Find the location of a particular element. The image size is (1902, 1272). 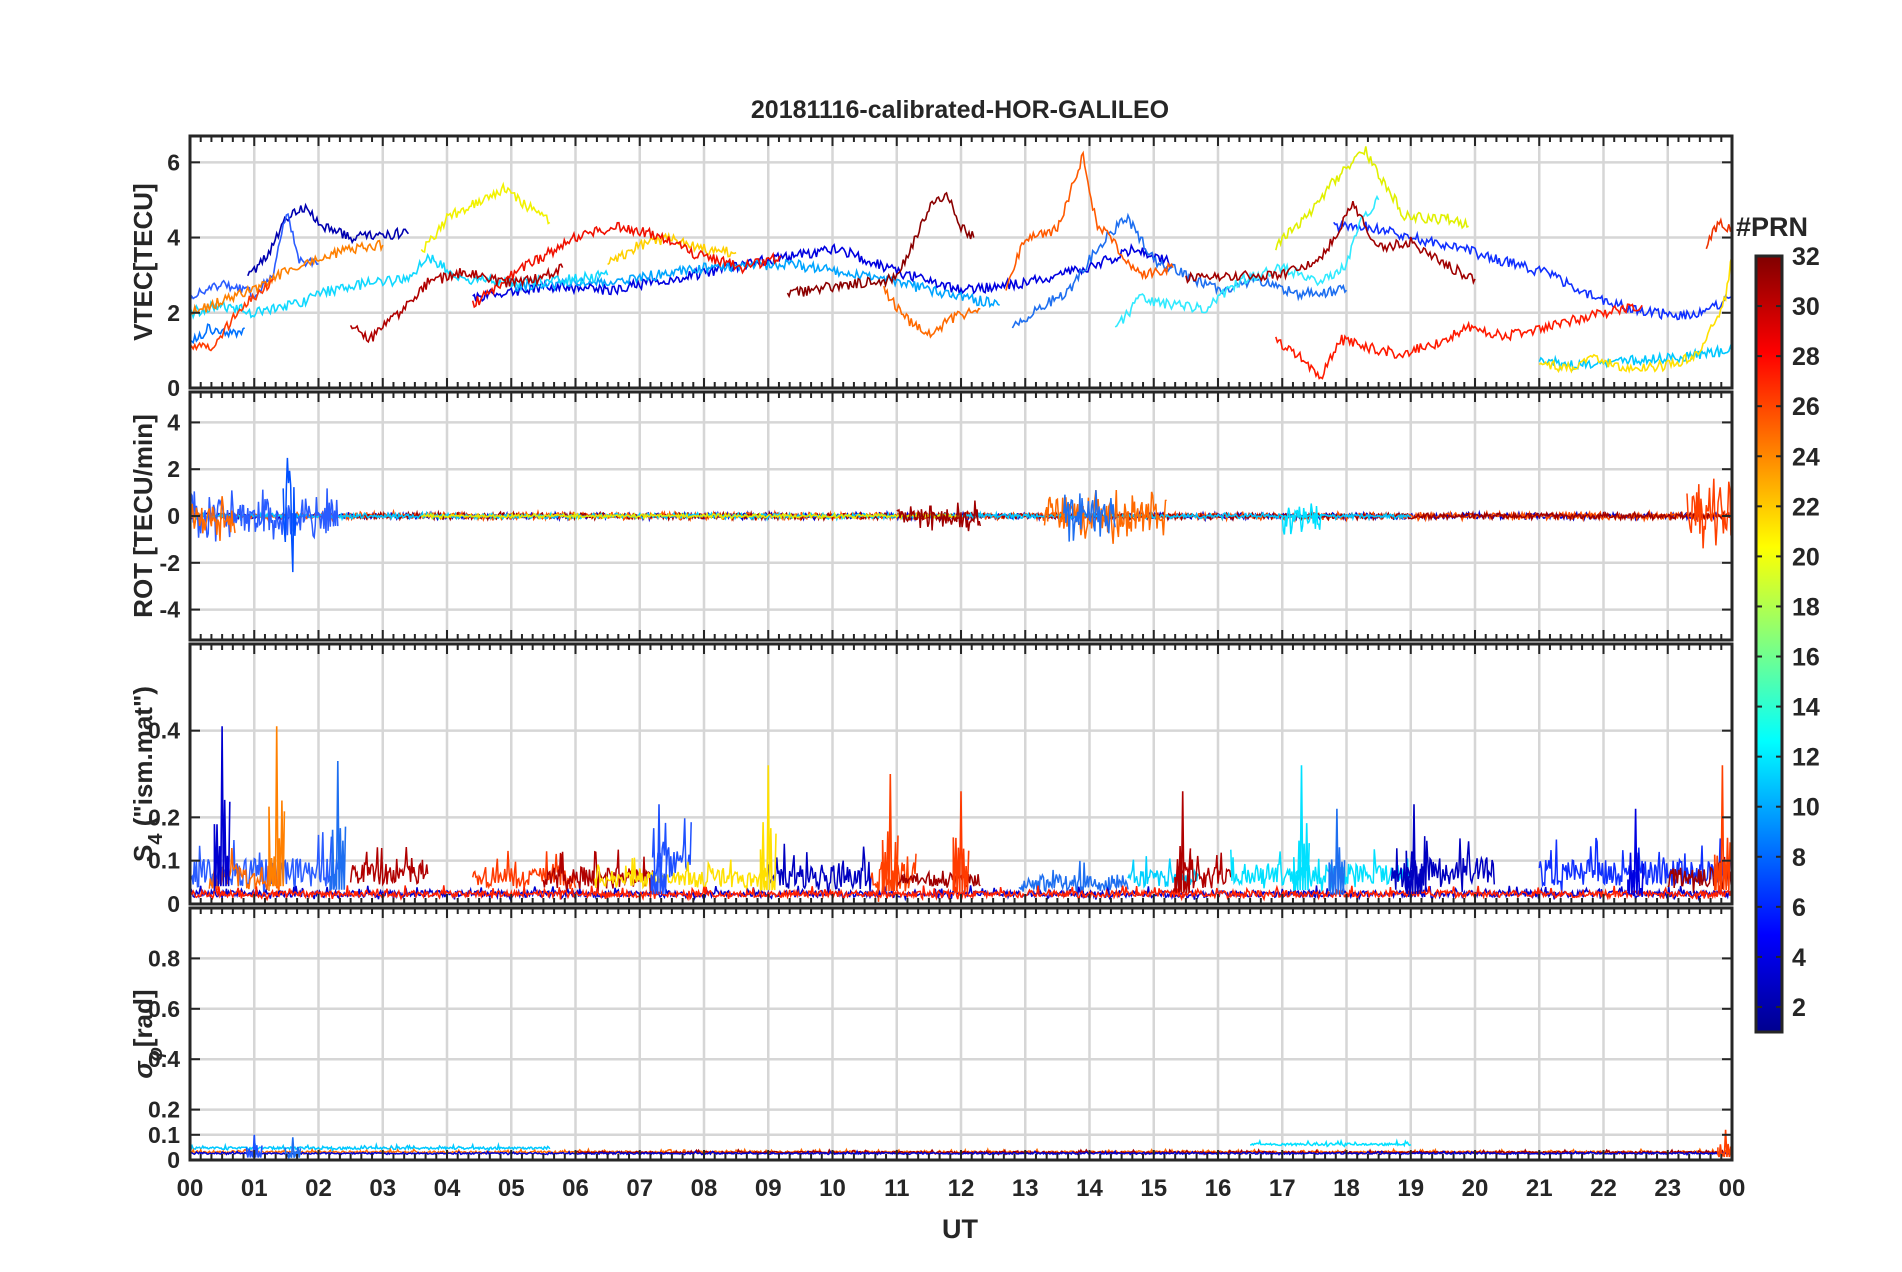

colorbar-tick-label: 14 is located at coordinates (1806, 708).